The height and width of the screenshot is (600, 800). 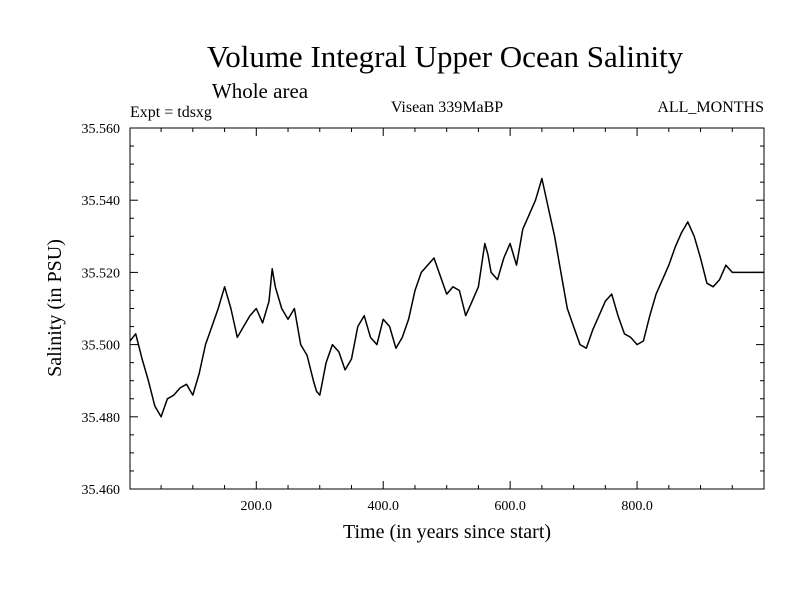 What do you see at coordinates (447, 107) in the screenshot?
I see `period-label: Visean 339MaBP` at bounding box center [447, 107].